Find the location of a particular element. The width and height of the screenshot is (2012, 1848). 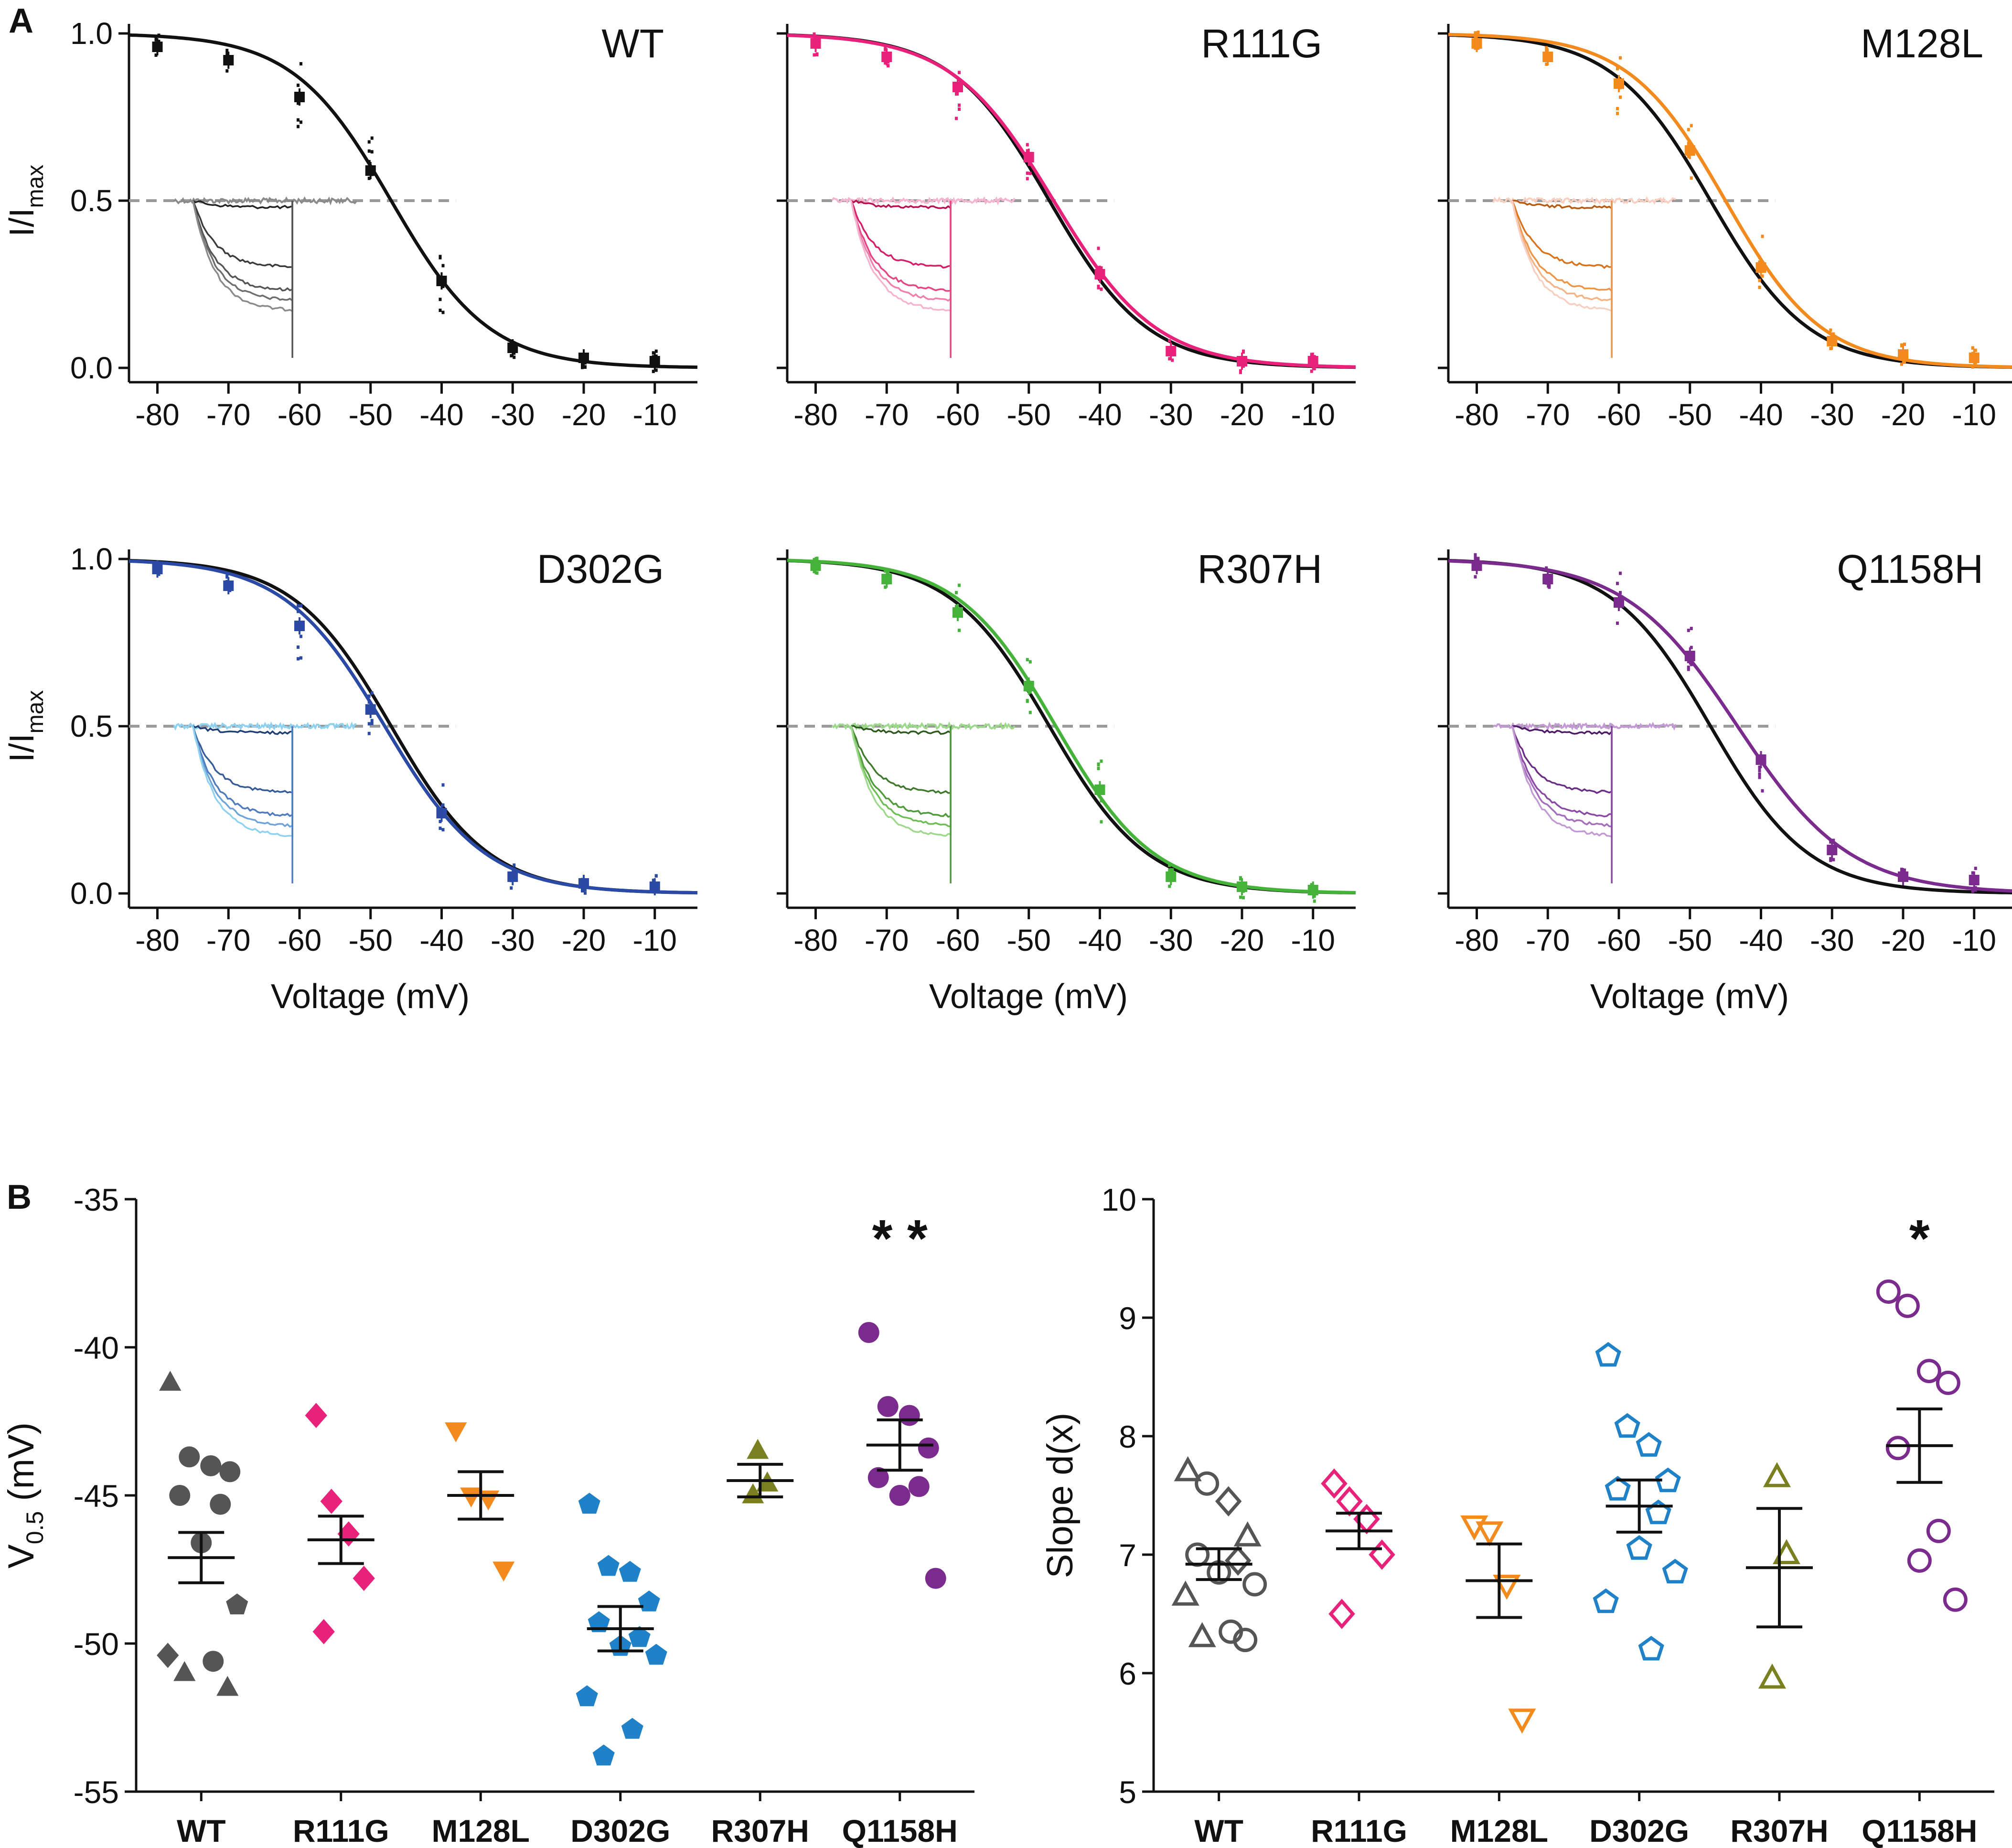

category-label: Q1158H is located at coordinates (1919, 1830).